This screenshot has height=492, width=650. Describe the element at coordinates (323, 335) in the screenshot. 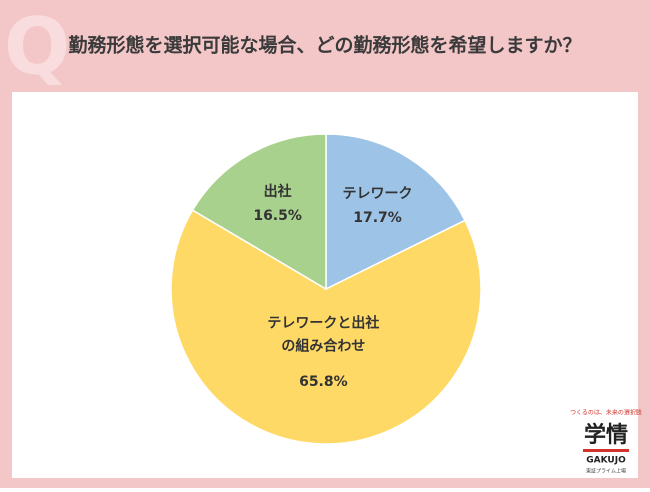

I see `slice-label: テレワークと出社の組み合わせ` at that location.